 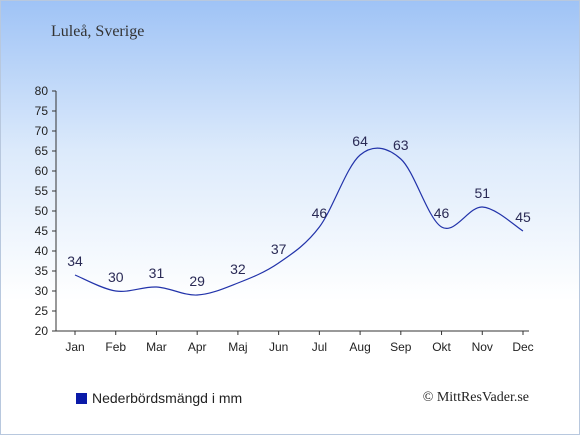 What do you see at coordinates (42, 191) in the screenshot?
I see `y-tick-label: 55` at bounding box center [42, 191].